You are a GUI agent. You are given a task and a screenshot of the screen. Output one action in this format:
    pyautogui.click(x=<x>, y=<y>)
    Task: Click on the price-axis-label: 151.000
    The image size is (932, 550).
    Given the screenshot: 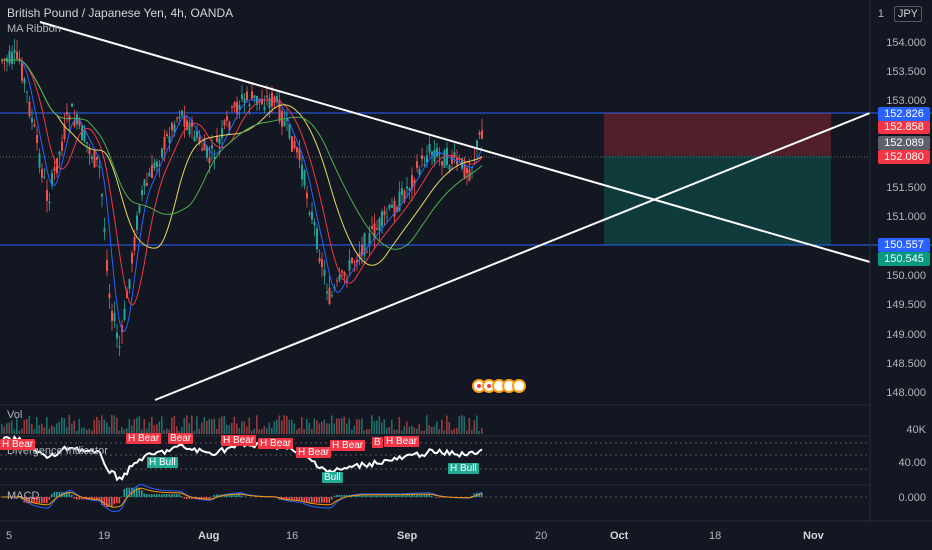 What is the action you would take?
    pyautogui.click(x=906, y=217)
    